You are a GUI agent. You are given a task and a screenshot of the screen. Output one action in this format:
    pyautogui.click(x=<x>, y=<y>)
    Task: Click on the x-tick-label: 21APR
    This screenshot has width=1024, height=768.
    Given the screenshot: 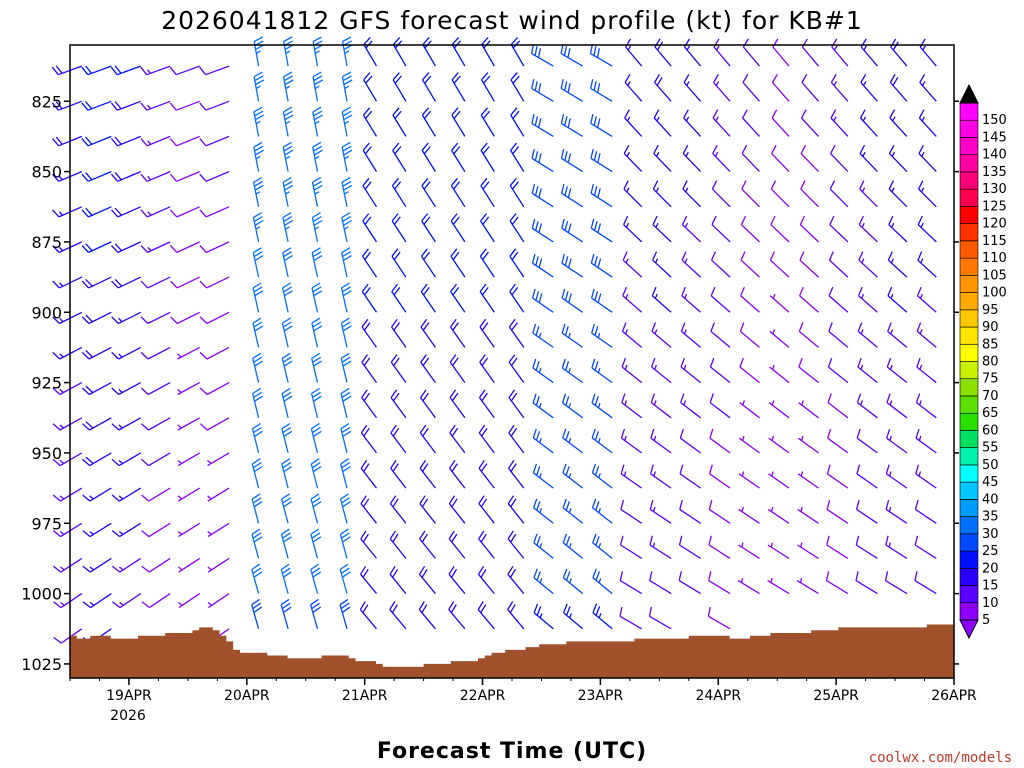 What is the action you would take?
    pyautogui.click(x=365, y=696)
    